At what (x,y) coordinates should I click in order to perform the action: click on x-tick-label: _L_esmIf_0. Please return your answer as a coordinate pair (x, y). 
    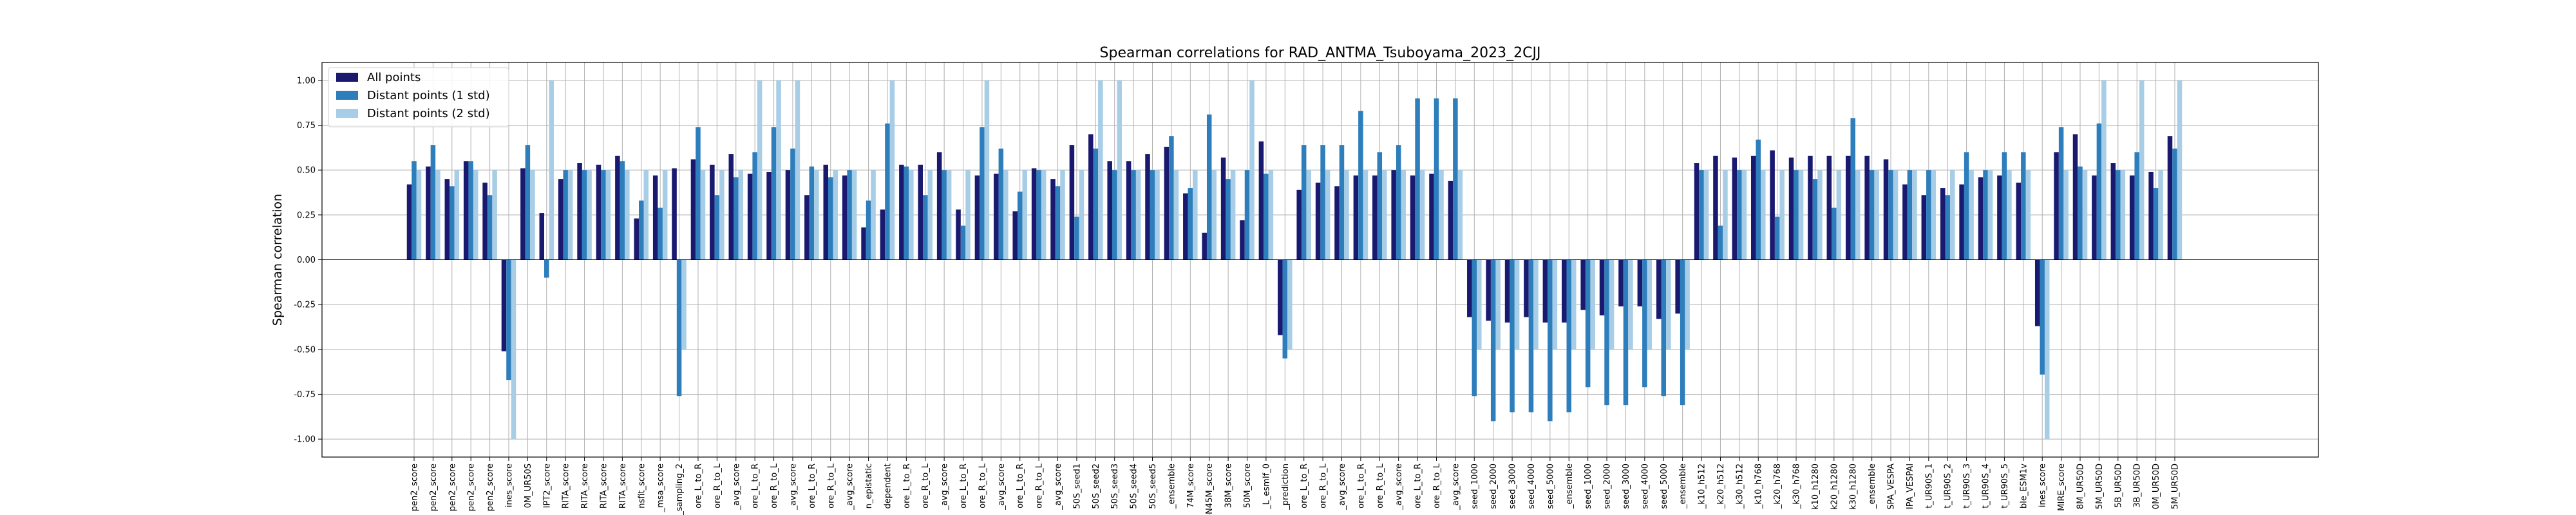
    Looking at the image, I should click on (1266, 487).